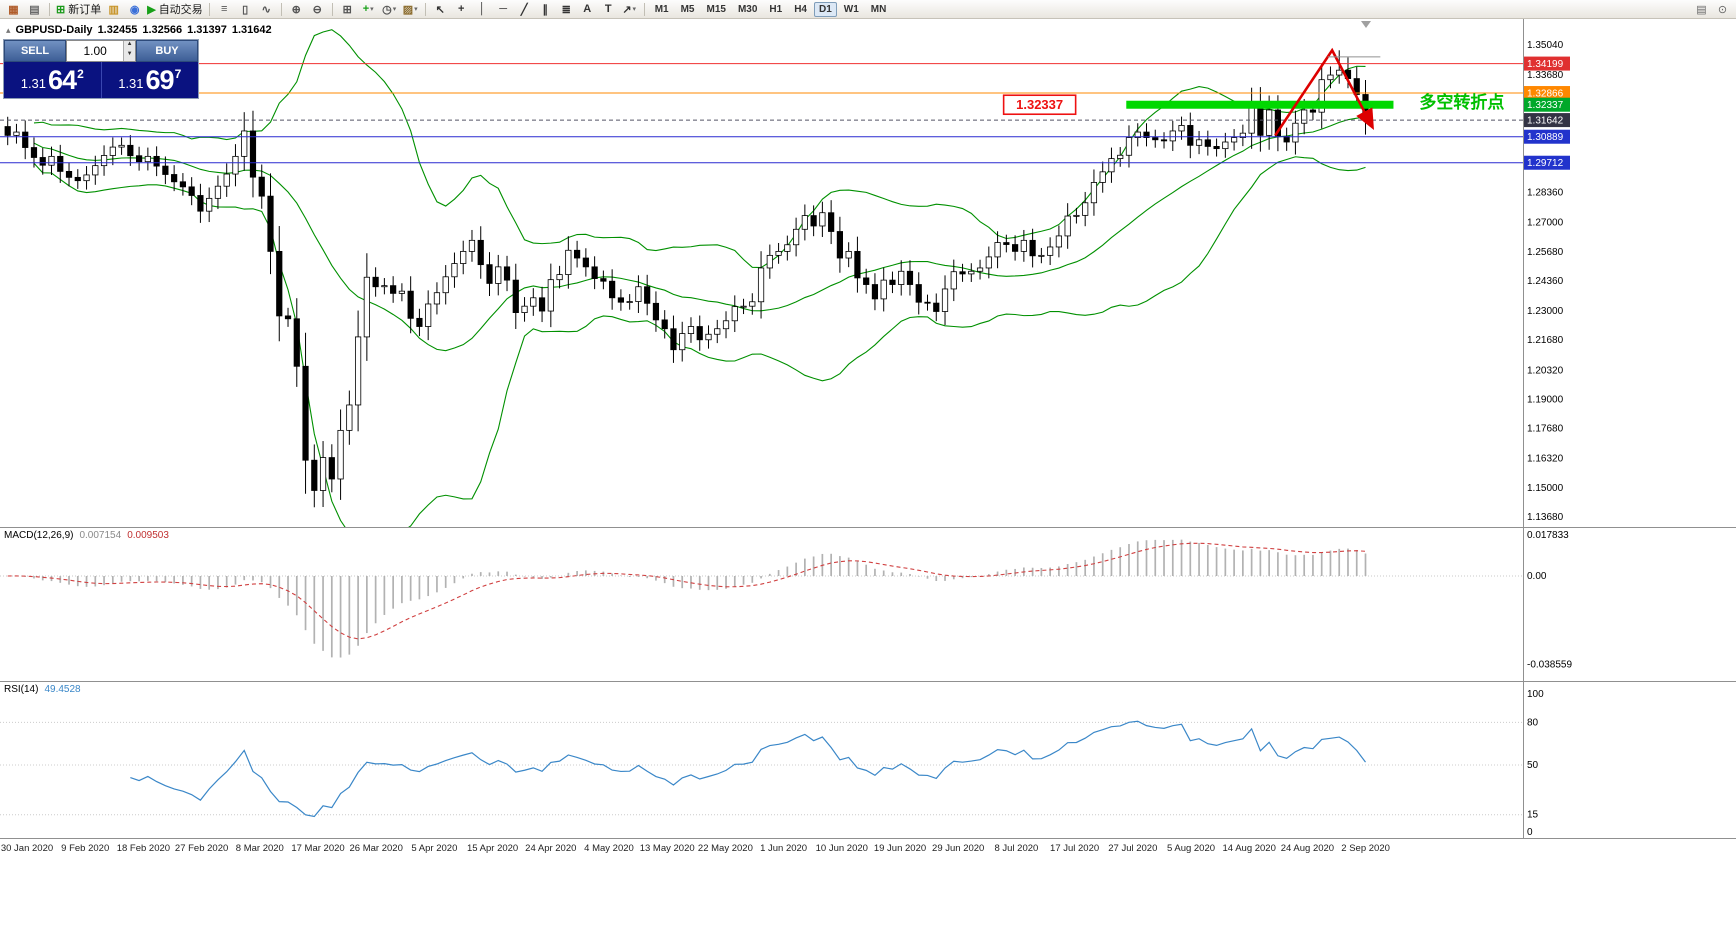 The width and height of the screenshot is (1736, 942). Describe the element at coordinates (167, 51) in the screenshot. I see `buy-button: BUY` at that location.